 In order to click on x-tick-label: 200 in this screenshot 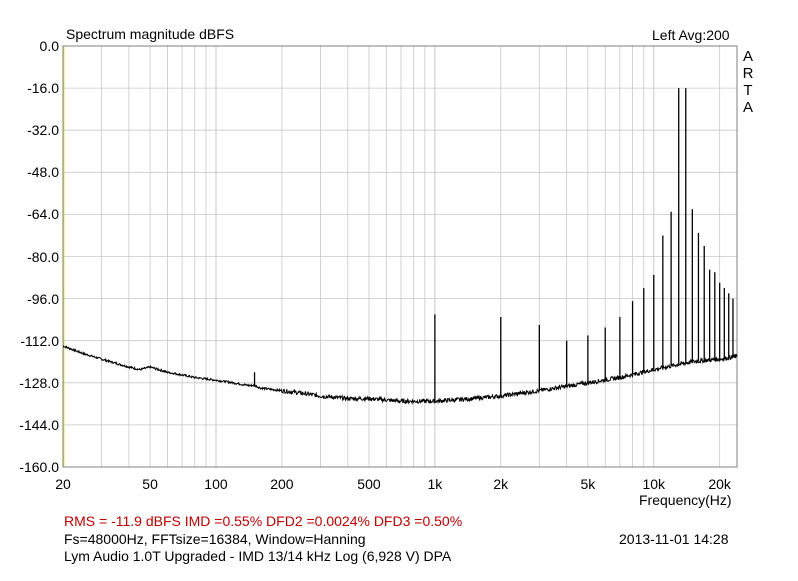, I will do `click(282, 484)`.